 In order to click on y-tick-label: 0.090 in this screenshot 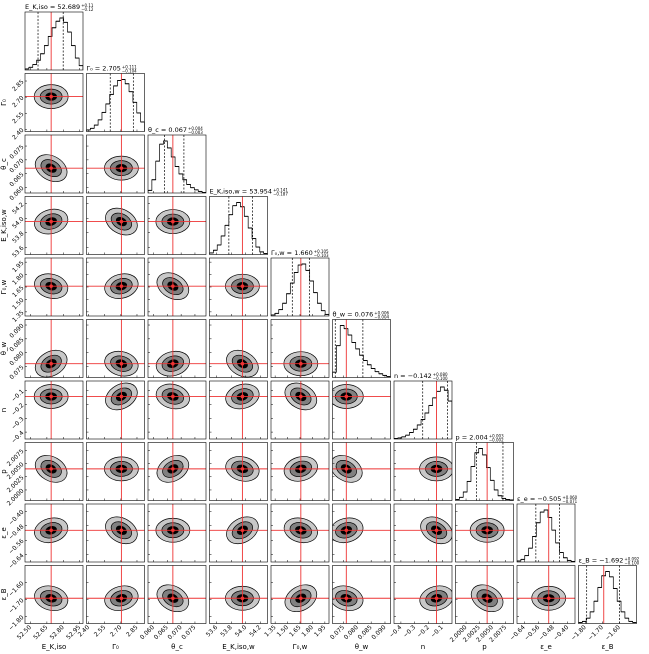, I will do `click(16, 330)`.